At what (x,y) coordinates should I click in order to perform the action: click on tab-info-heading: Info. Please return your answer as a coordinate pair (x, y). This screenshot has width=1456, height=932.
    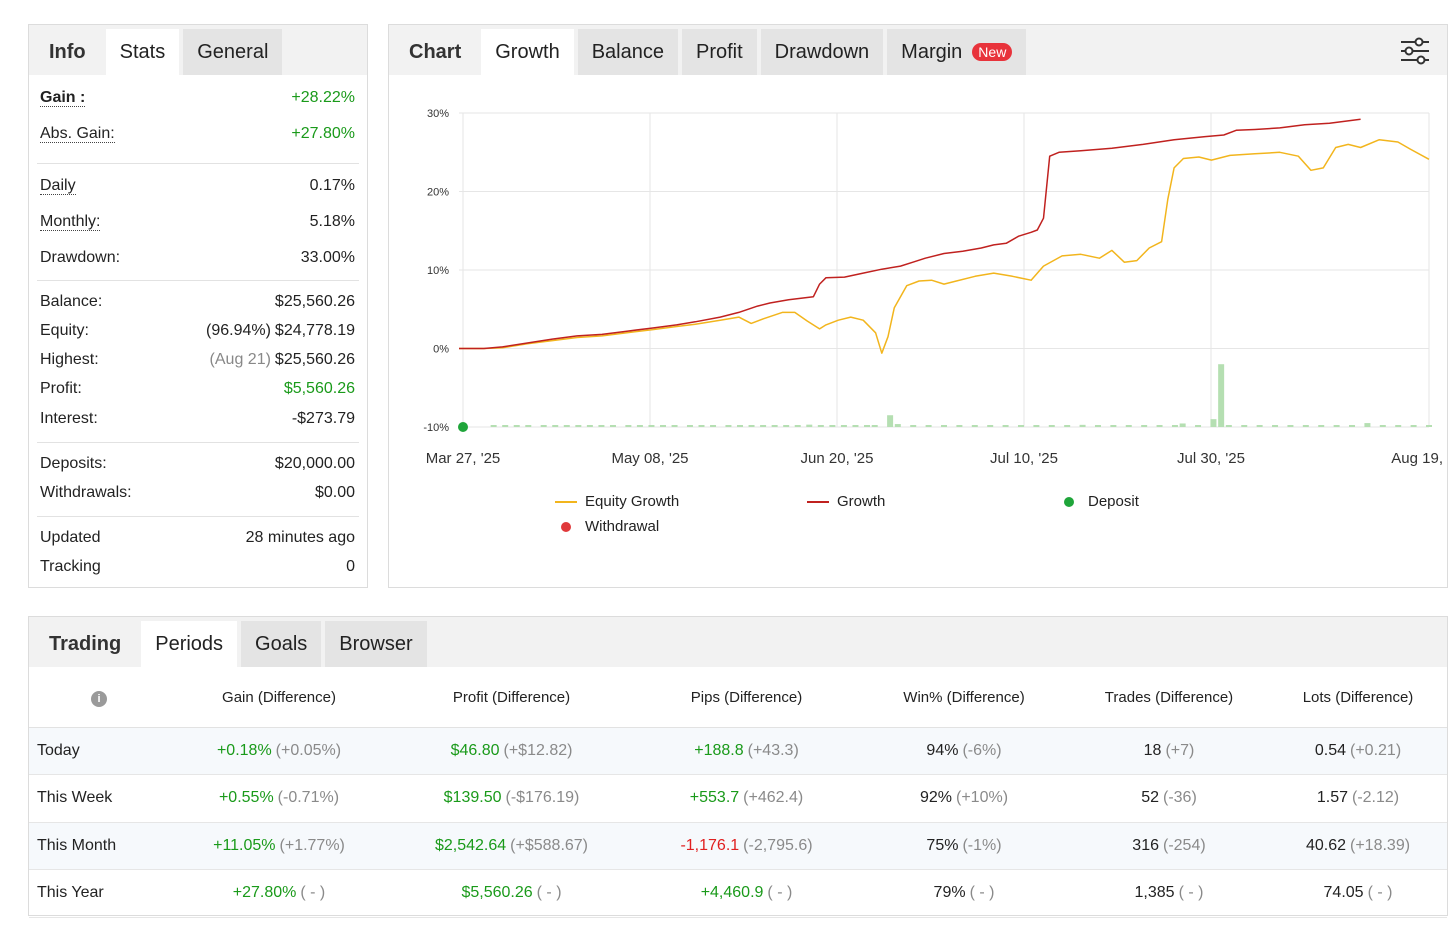
    Looking at the image, I should click on (67, 51).